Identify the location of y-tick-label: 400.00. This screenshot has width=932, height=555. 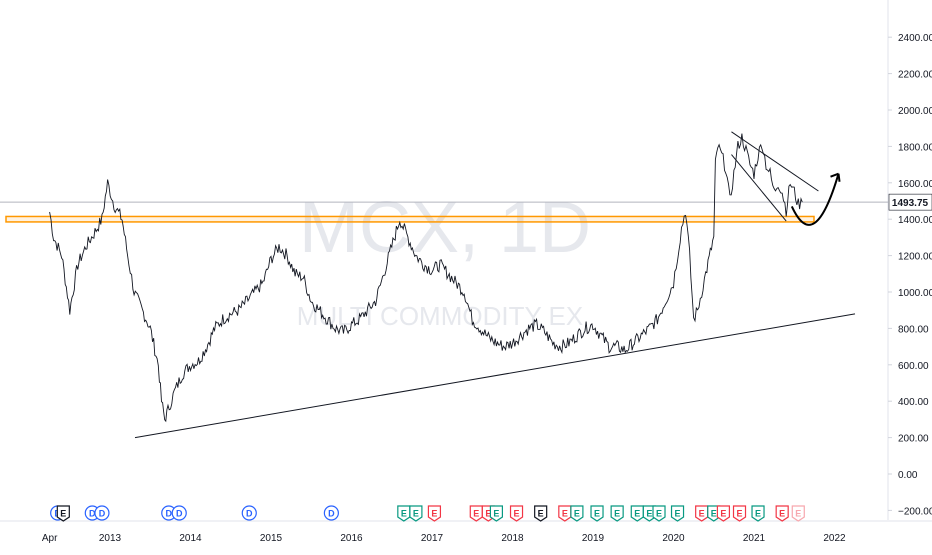
(913, 402).